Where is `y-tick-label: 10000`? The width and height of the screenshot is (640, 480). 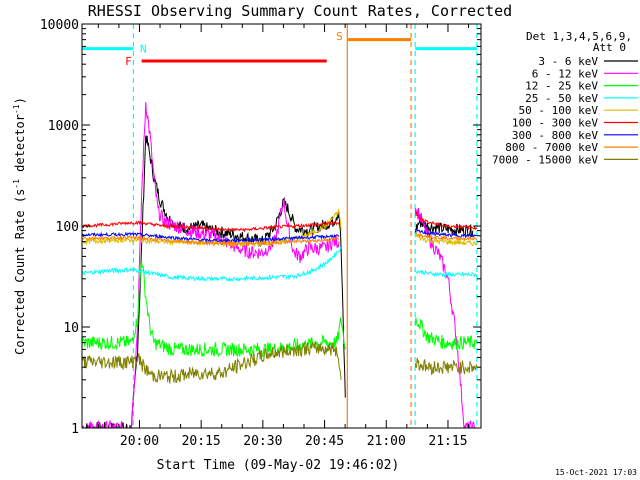
y-tick-label: 10000 is located at coordinates (59, 25).